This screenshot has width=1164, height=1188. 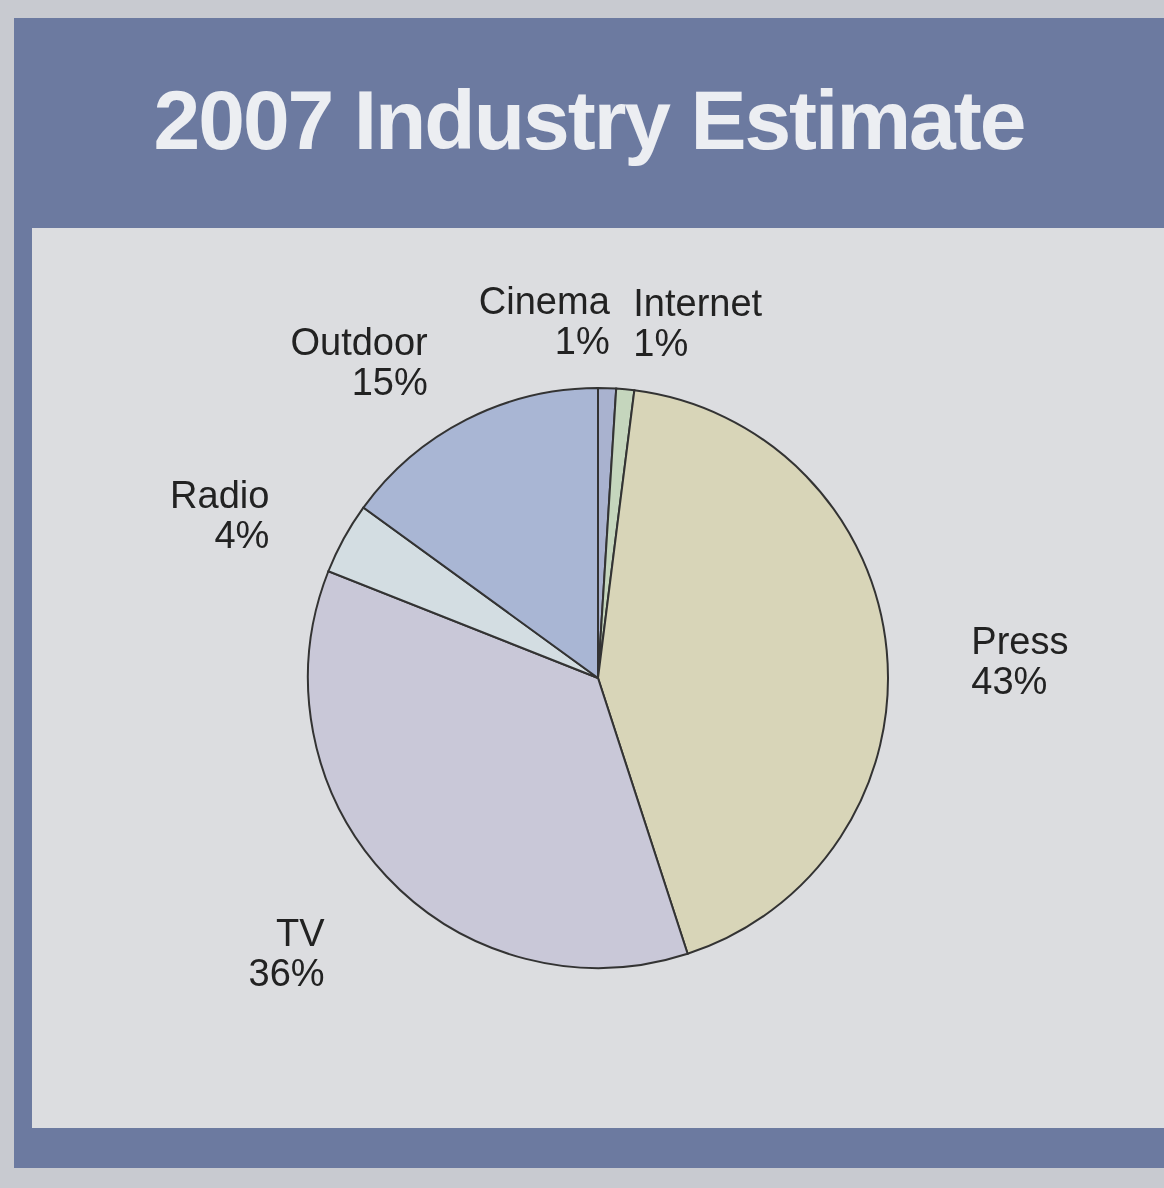 I want to click on slice-label: Press, so click(x=1020, y=640).